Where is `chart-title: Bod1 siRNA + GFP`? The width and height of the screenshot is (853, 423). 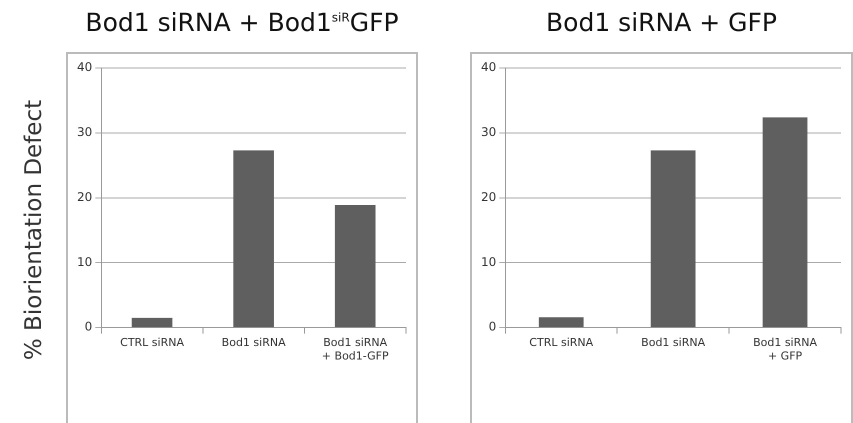
chart-title: Bod1 siRNA + GFP is located at coordinates (661, 22).